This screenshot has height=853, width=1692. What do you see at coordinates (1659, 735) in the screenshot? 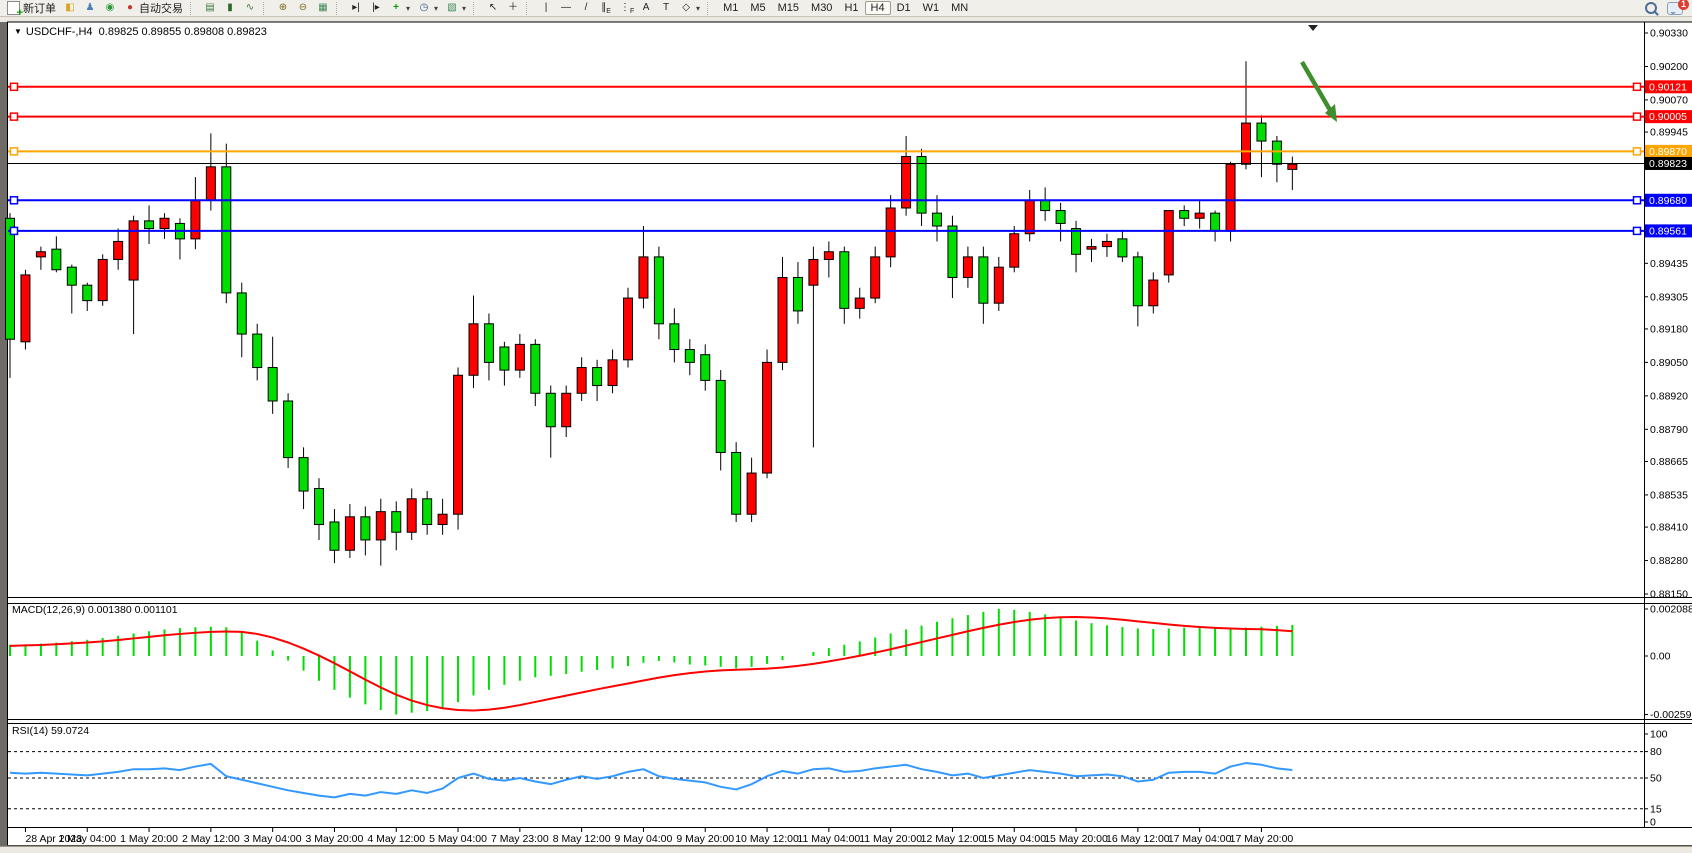
I see `rsi-scale-label: 100` at bounding box center [1659, 735].